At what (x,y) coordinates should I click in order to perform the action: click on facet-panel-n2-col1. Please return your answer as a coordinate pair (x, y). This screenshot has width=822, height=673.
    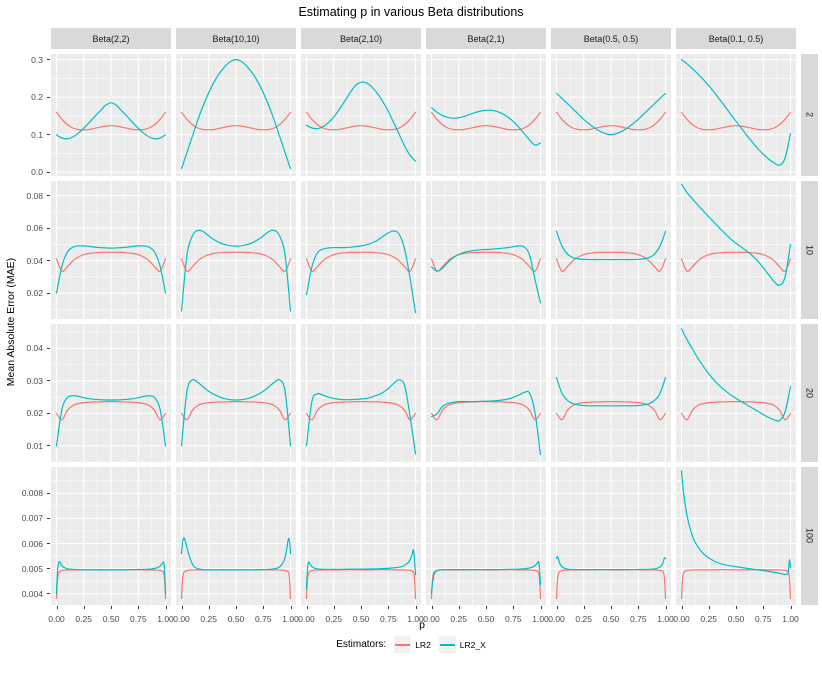
    Looking at the image, I should click on (236, 115).